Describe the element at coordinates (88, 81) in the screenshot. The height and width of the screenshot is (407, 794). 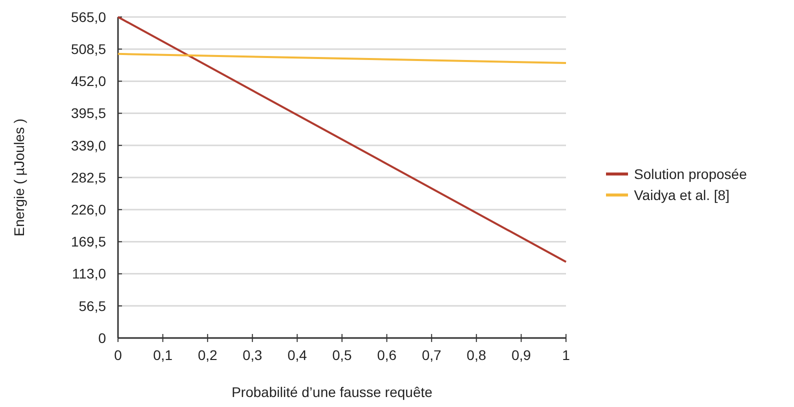
I see `y-tick-label: 452,0` at that location.